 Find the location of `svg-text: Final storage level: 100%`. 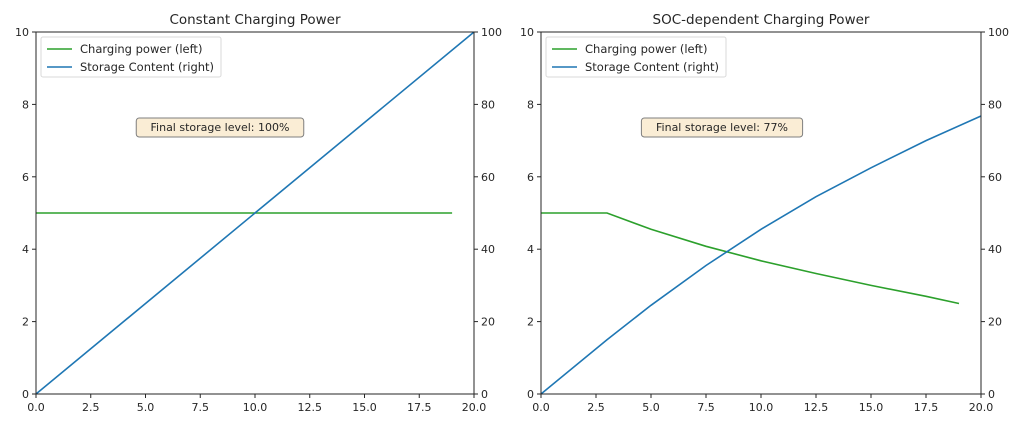

svg-text: Final storage level: 100% is located at coordinates (220, 127).